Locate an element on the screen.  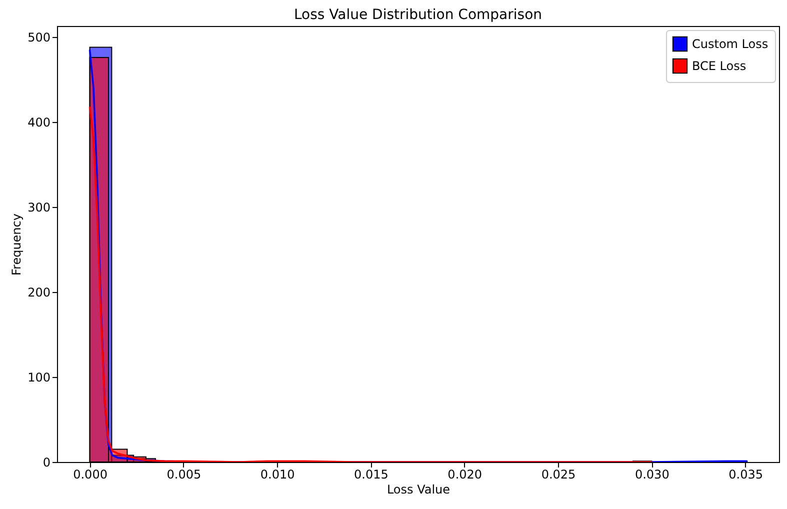
y-tick-label: 200 is located at coordinates (39, 293).